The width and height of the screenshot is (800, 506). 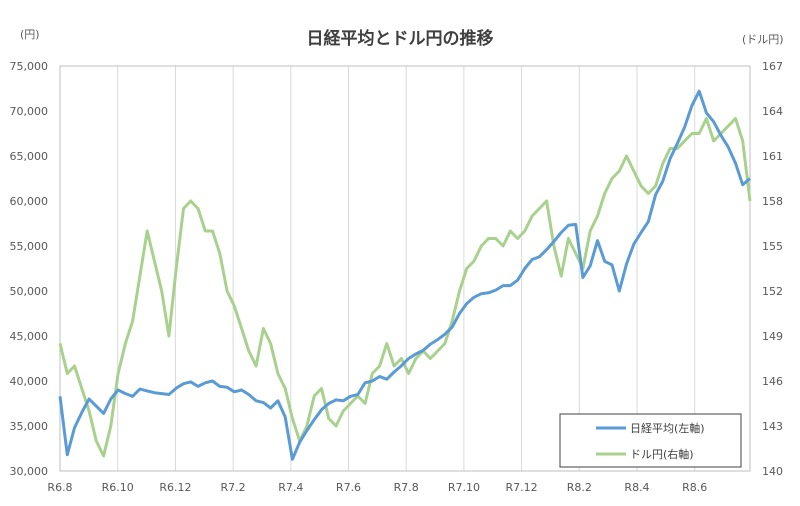 What do you see at coordinates (772, 66) in the screenshot?
I see `right-y-tick-label: 167` at bounding box center [772, 66].